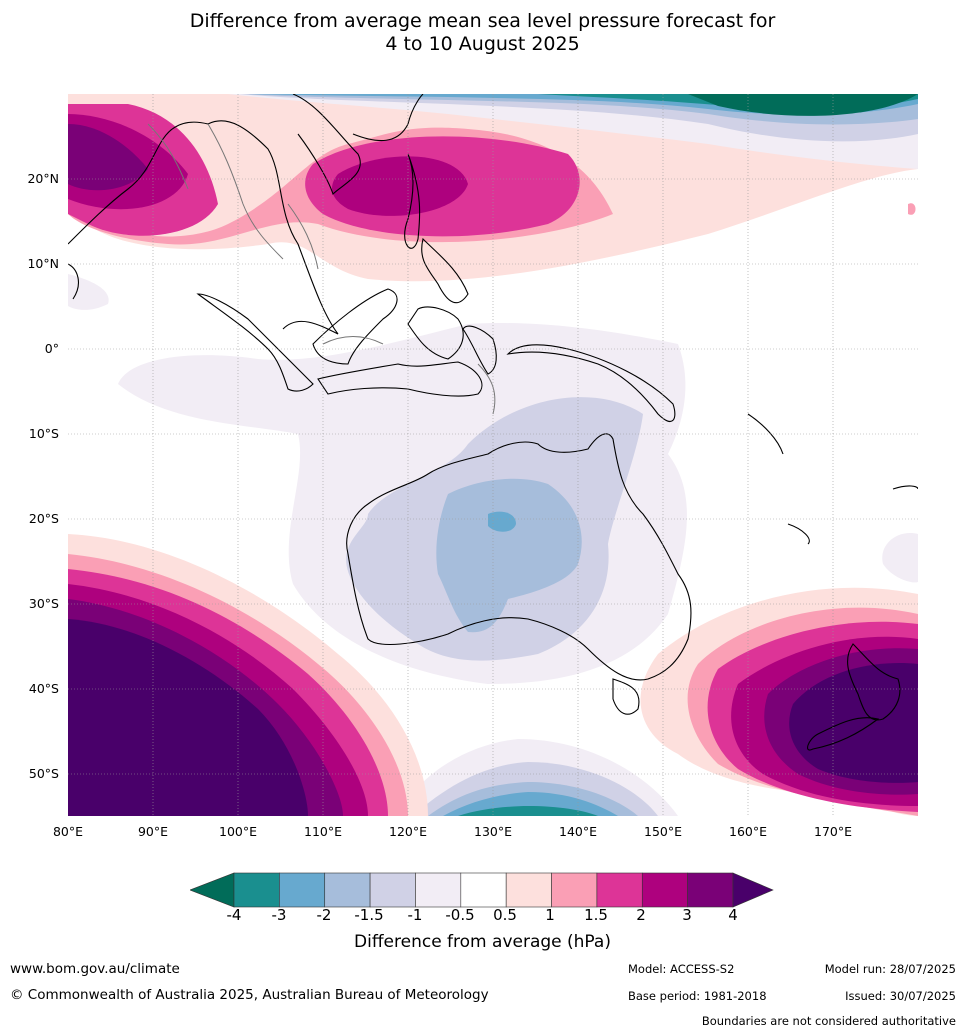 The image size is (965, 1035). I want to click on lon-label-90e: 90°E, so click(153, 831).